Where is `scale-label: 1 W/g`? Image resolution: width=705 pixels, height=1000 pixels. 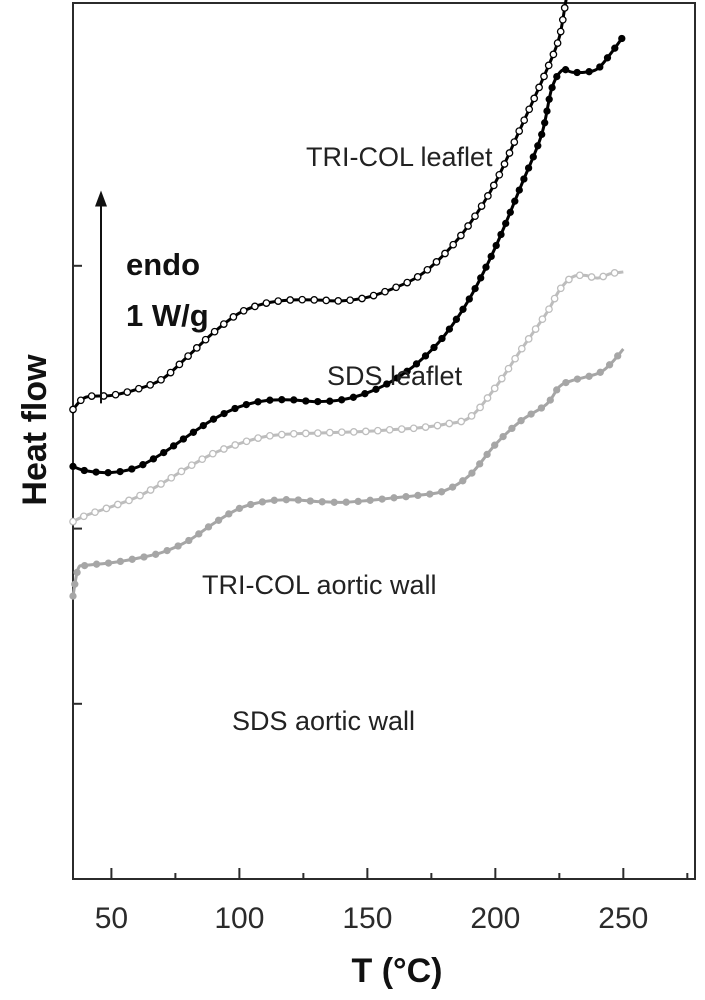
scale-label: 1 W/g is located at coordinates (167, 315).